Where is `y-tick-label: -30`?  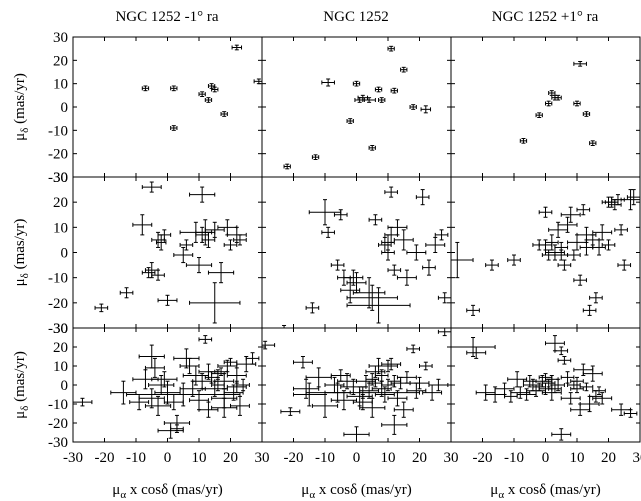 y-tick-label: -30 is located at coordinates (58, 443).